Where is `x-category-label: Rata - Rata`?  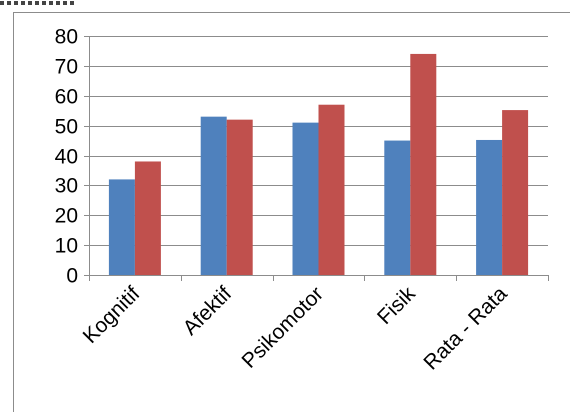
x-category-label: Rata - Rata is located at coordinates (465, 328).